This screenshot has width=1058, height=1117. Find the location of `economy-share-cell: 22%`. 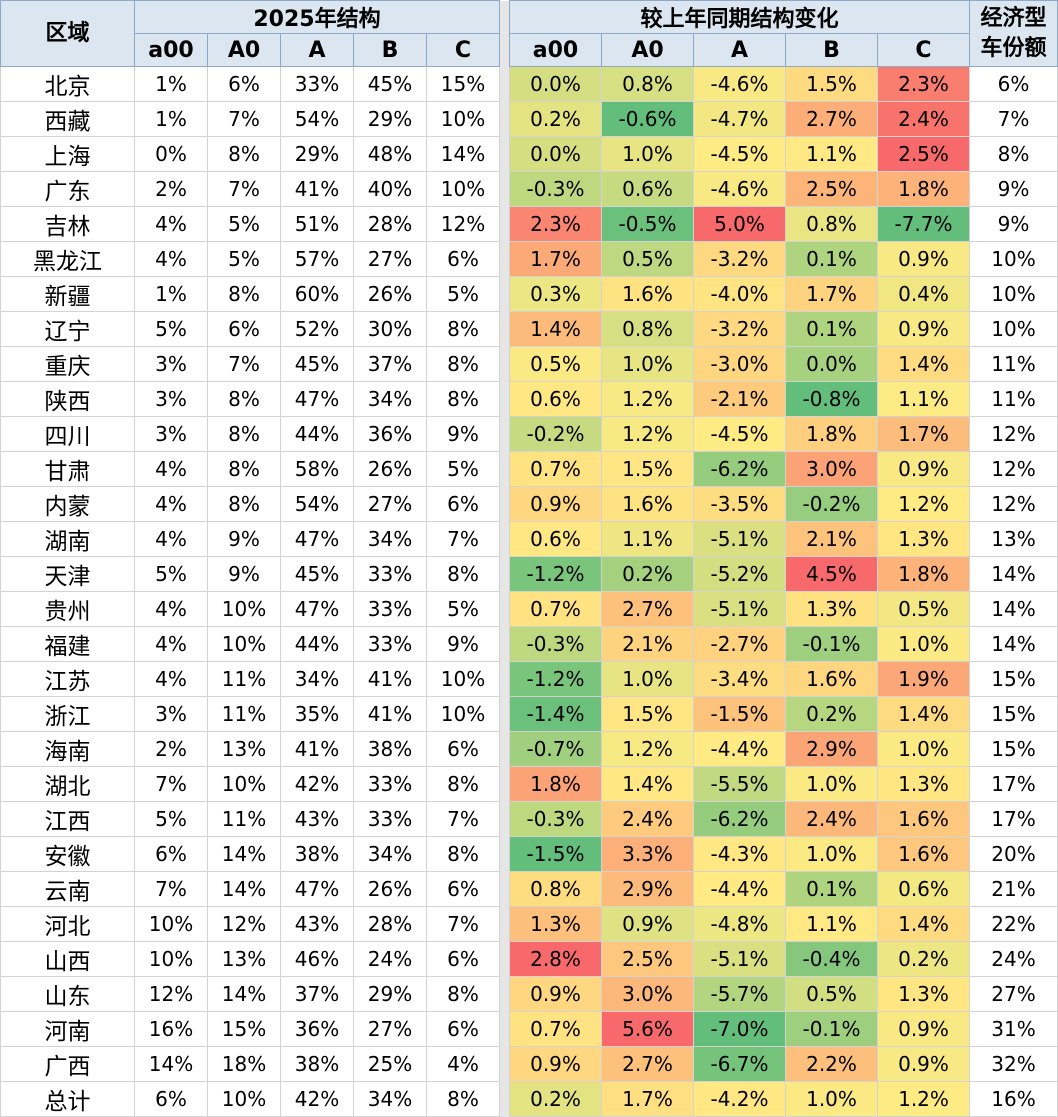

economy-share-cell: 22% is located at coordinates (1013, 924).